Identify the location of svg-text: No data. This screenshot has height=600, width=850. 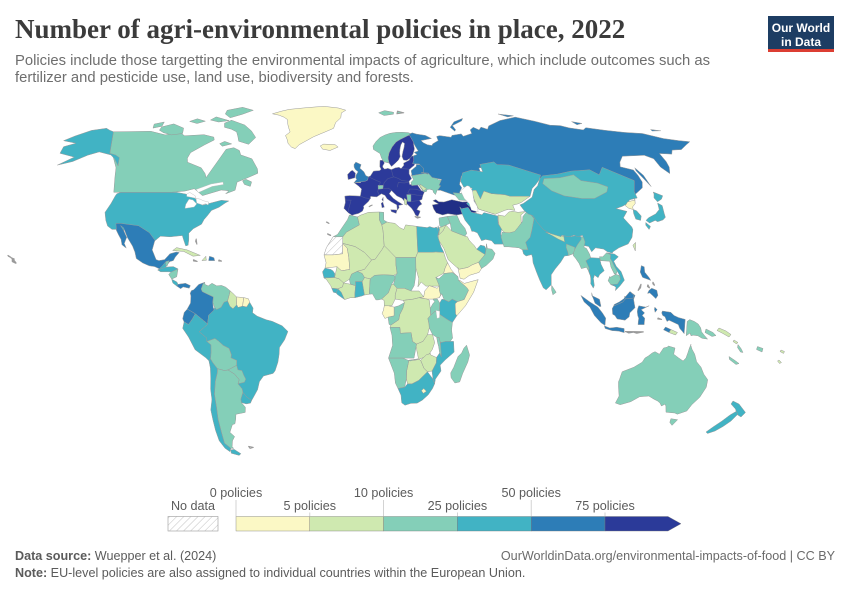
(193, 506).